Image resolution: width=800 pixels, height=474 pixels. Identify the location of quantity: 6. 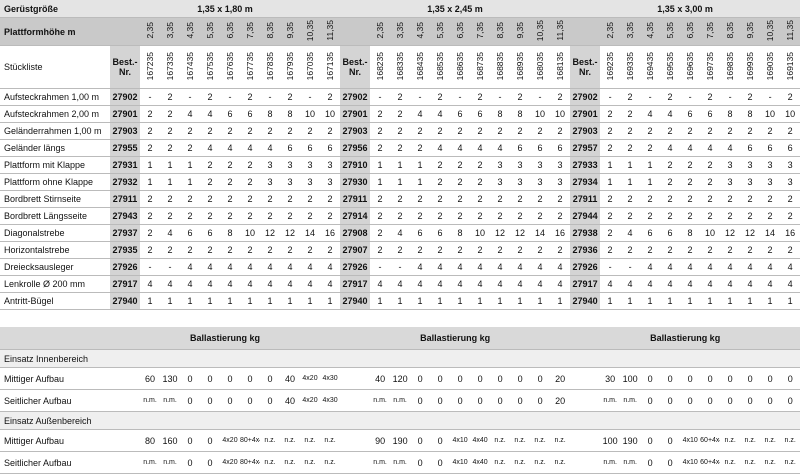
(790, 148).